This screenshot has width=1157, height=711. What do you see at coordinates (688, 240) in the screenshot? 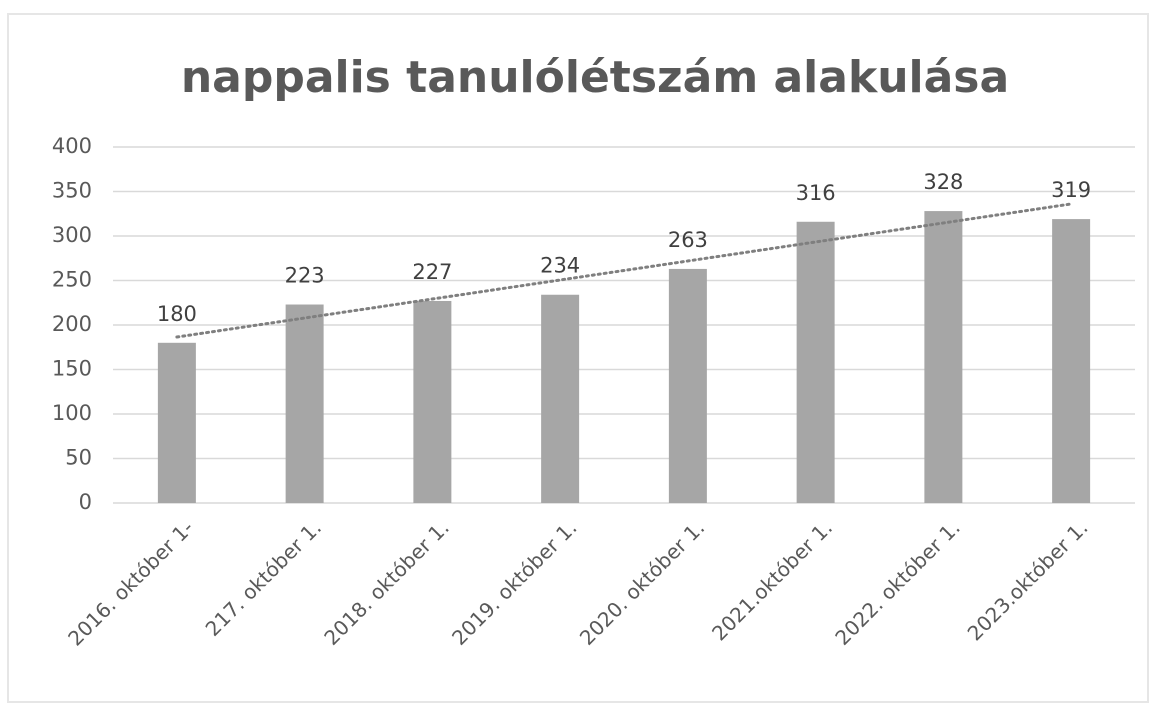
I see `data-label: 263` at bounding box center [688, 240].